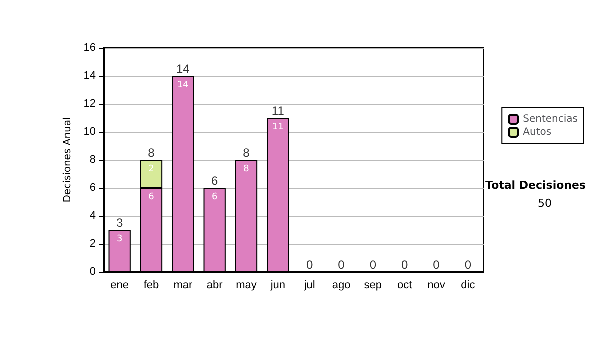 This screenshot has height=340, width=600. What do you see at coordinates (93, 216) in the screenshot?
I see `y-tick-label: 4` at bounding box center [93, 216].